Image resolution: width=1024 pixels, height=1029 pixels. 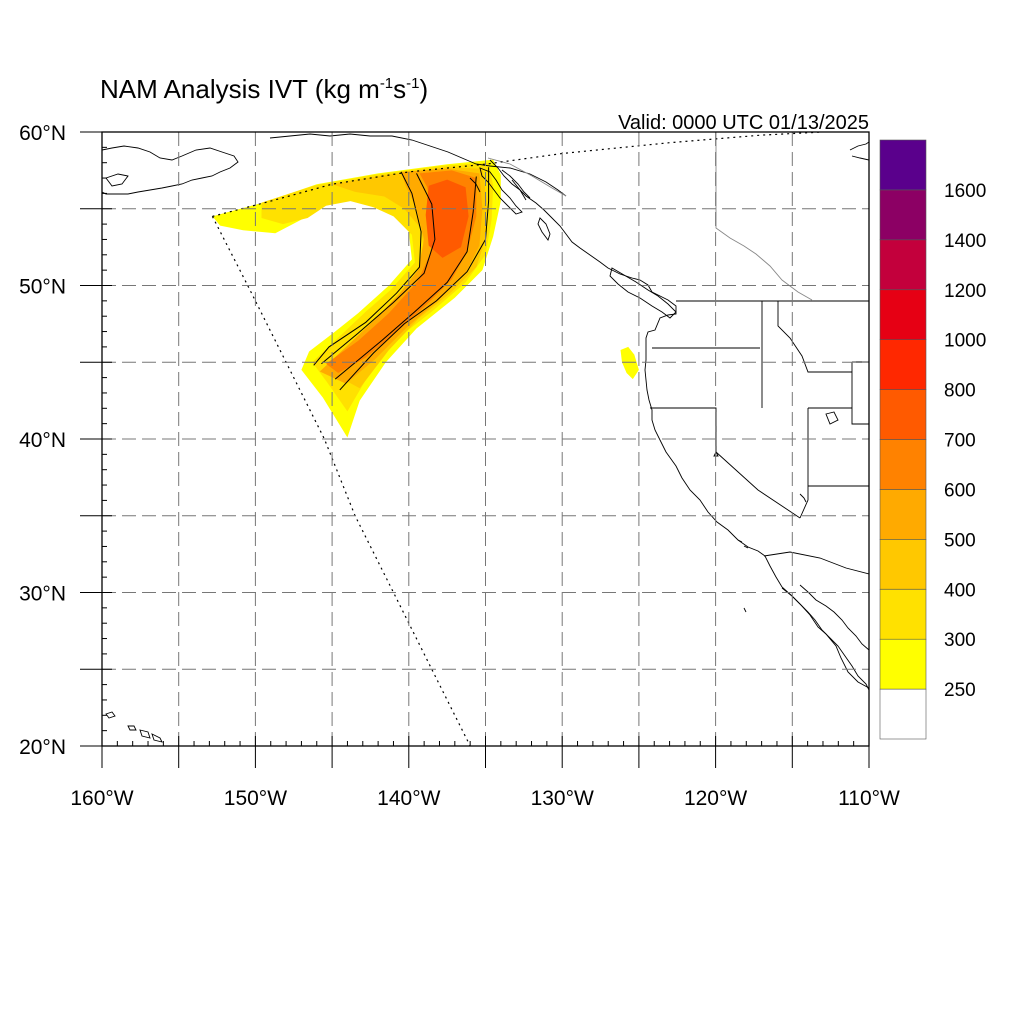 What do you see at coordinates (743, 123) in the screenshot?
I see `valid-time-label: Valid: 0000 UTC 01/13/2025` at bounding box center [743, 123].